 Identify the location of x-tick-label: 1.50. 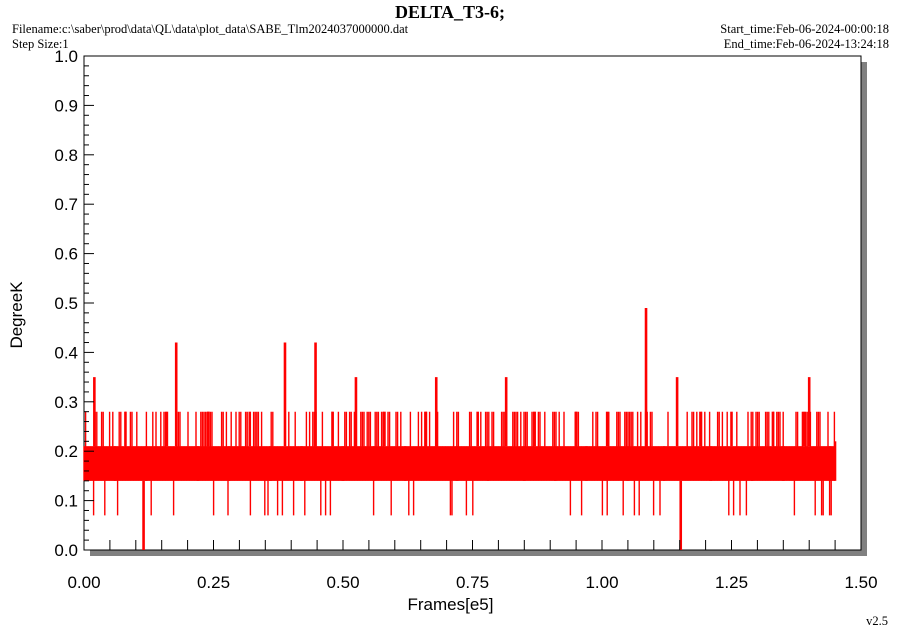
(860, 582).